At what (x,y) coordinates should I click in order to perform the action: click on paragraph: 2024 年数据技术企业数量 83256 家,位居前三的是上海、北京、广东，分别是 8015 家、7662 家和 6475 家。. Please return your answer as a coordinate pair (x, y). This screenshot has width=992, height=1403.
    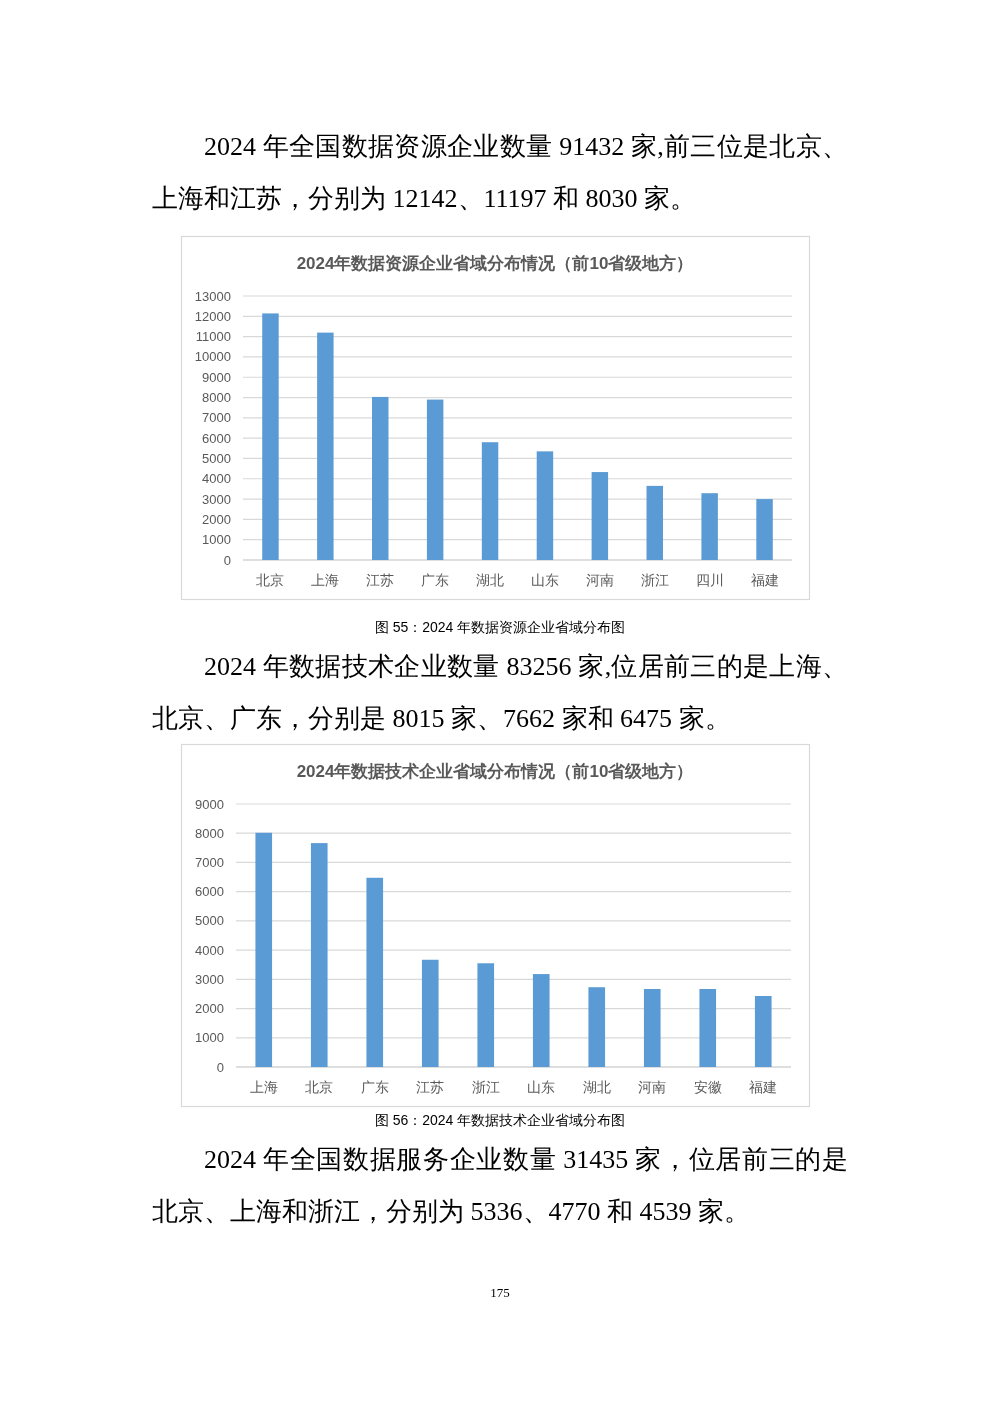
    Looking at the image, I should click on (500, 693).